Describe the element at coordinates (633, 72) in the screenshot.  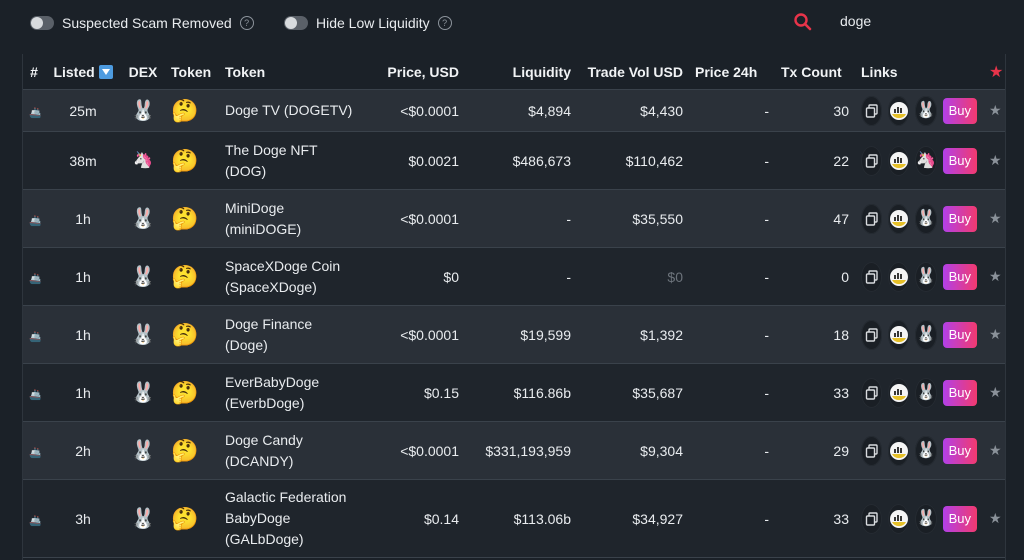
I see `col-header-trade-vol: Trade Vol USD` at that location.